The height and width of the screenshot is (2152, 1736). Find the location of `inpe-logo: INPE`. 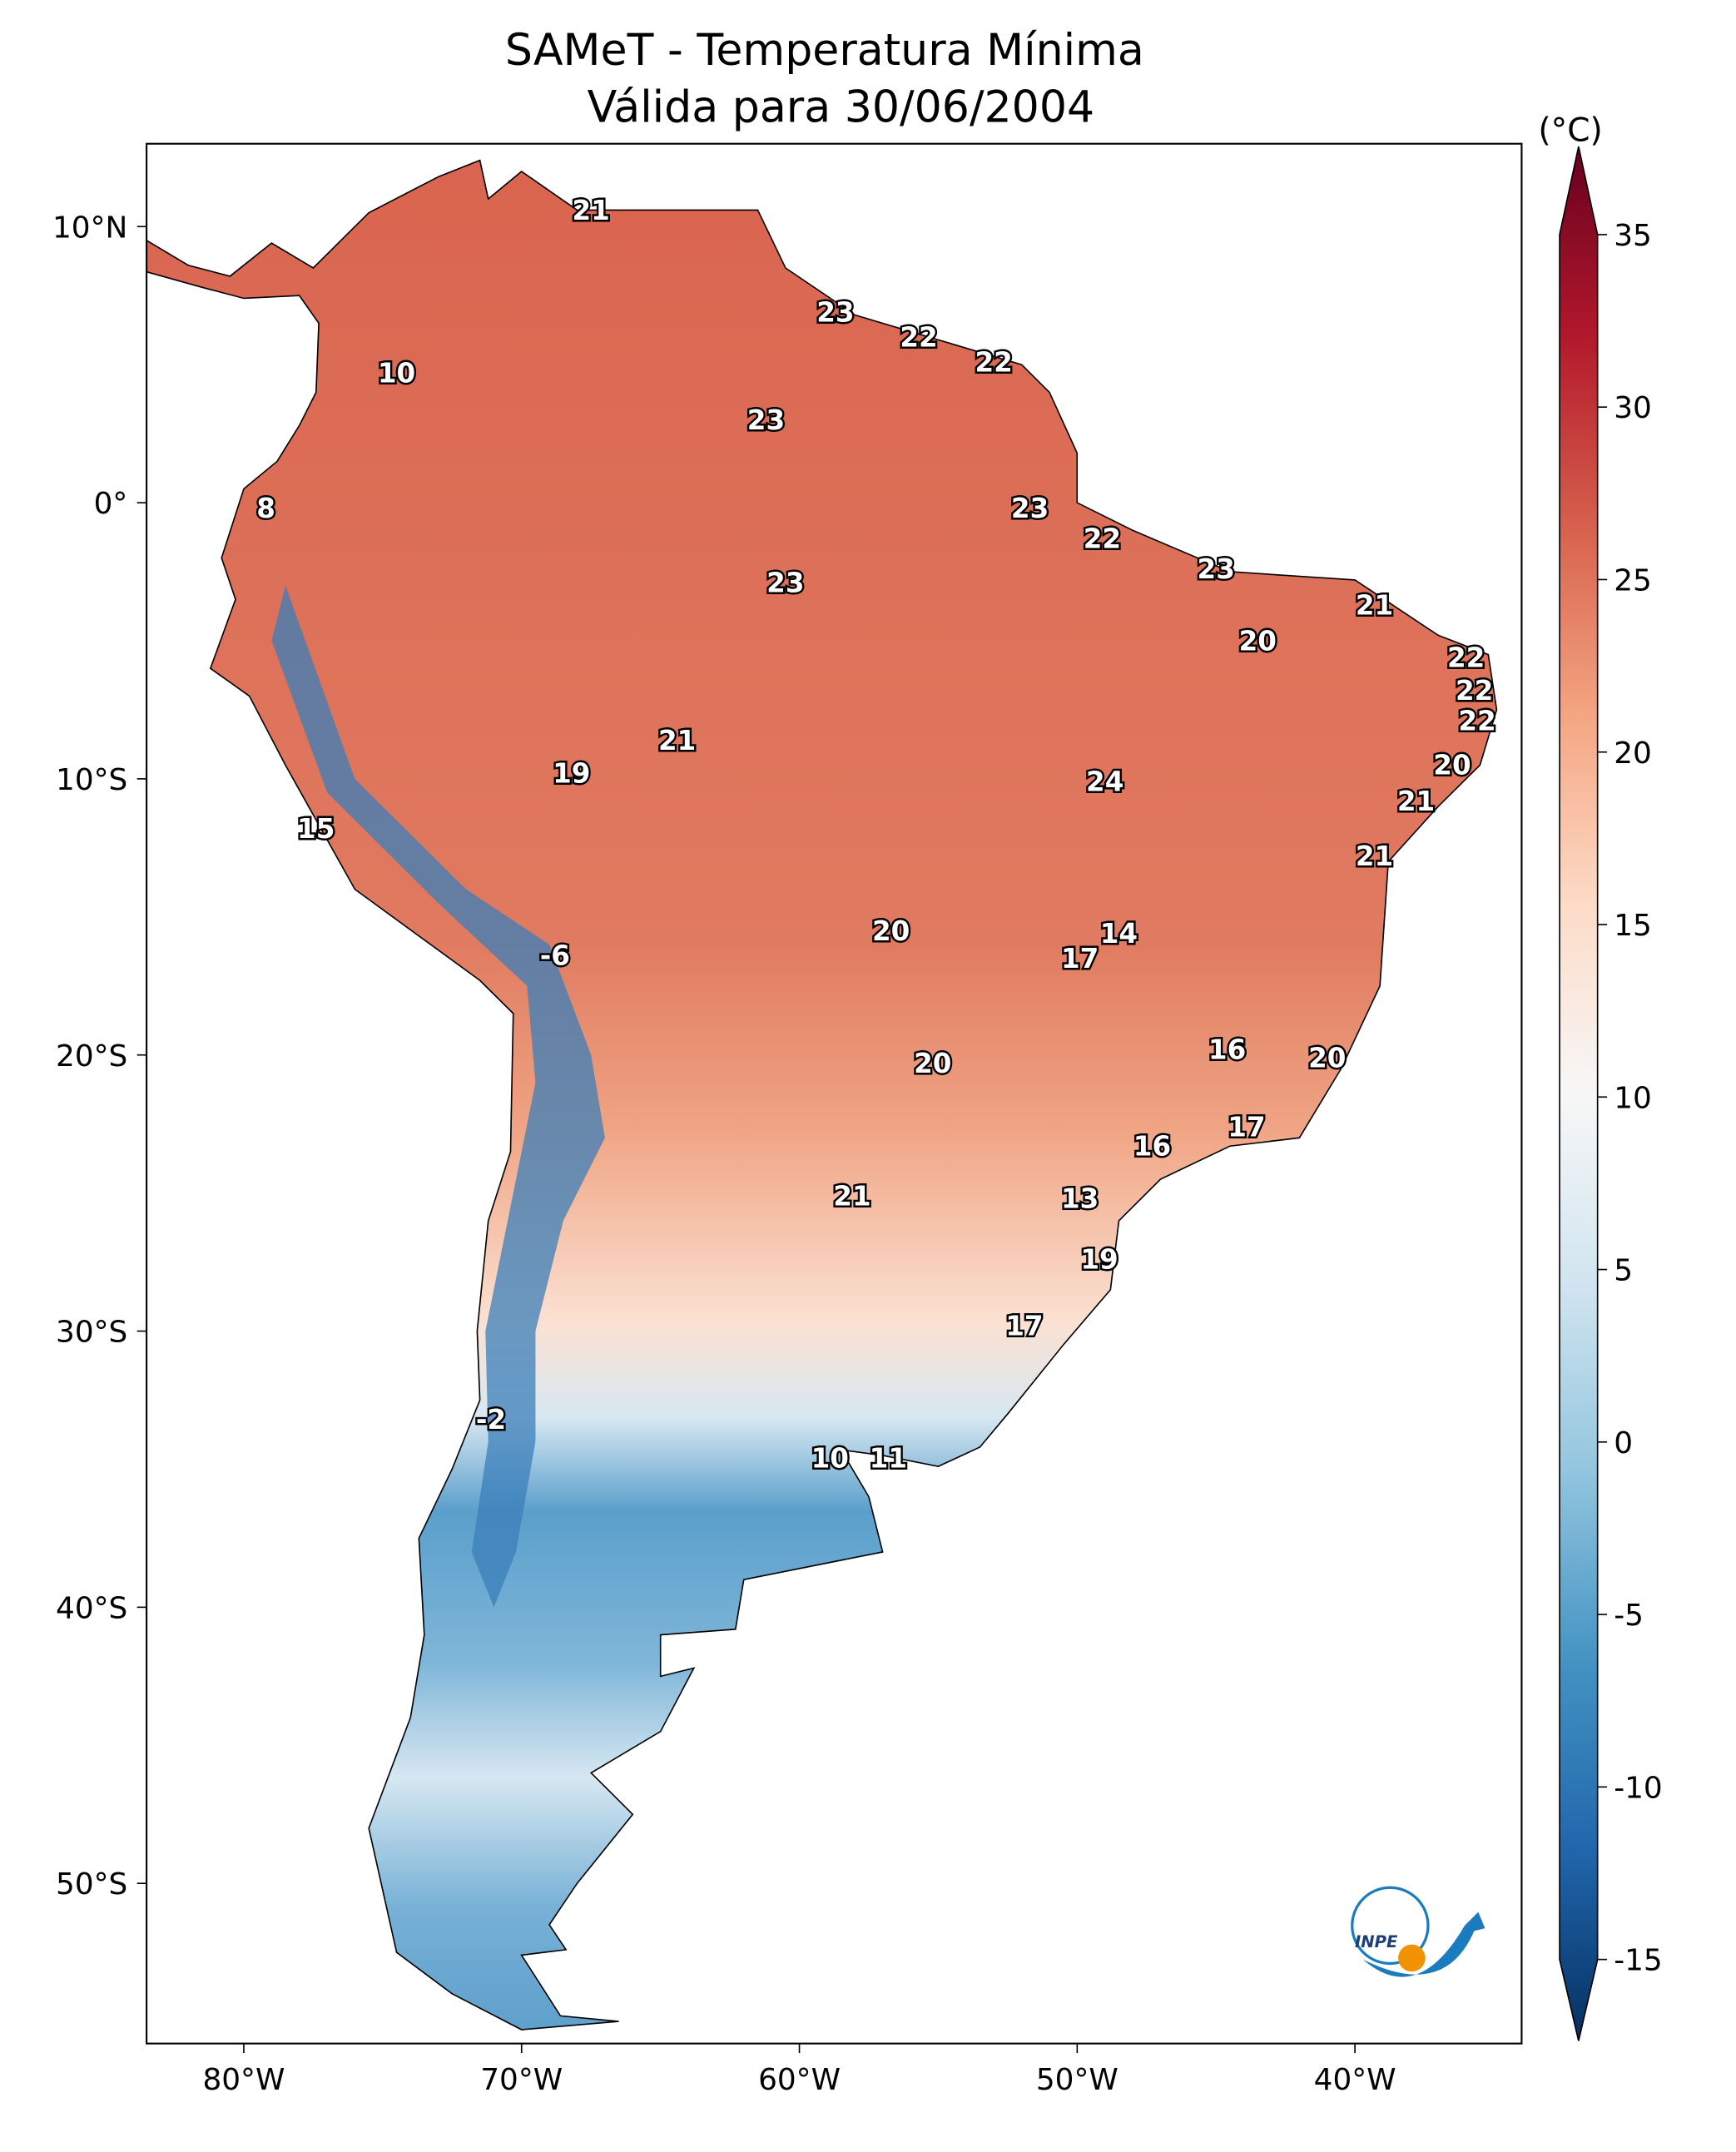

inpe-logo: INPE is located at coordinates (1419, 1931).